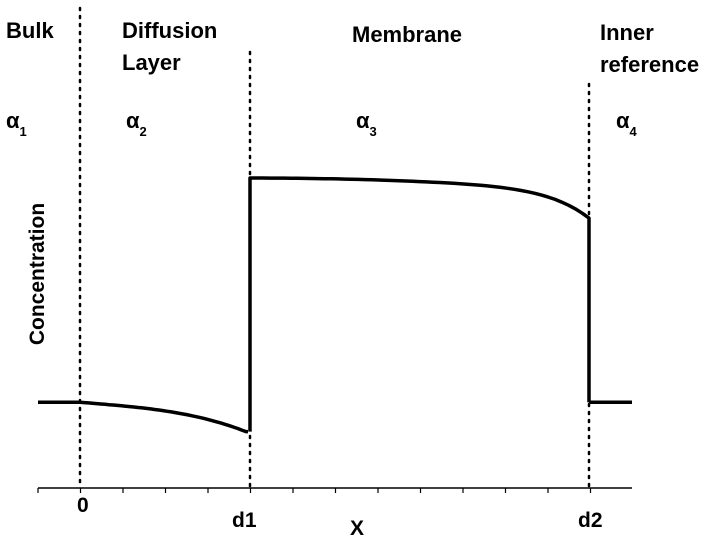  I want to click on alpha-label-3: α3, so click(366, 123).